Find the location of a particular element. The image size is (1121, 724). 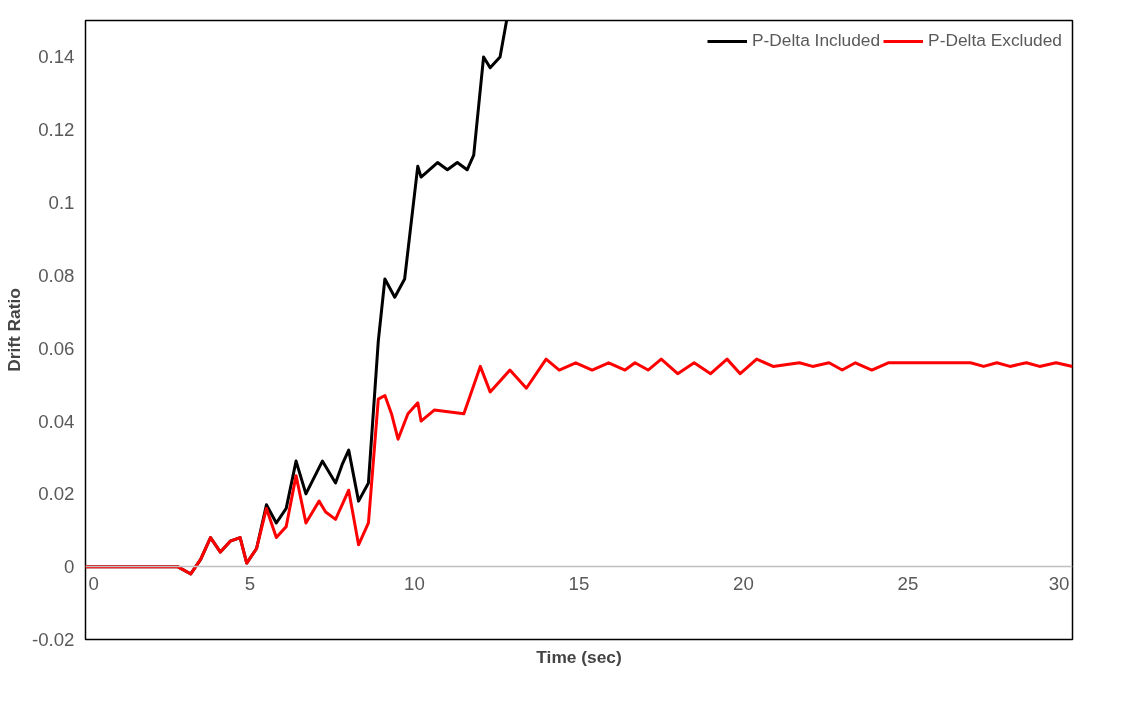

y-tick-label: -0.02 is located at coordinates (53, 639).